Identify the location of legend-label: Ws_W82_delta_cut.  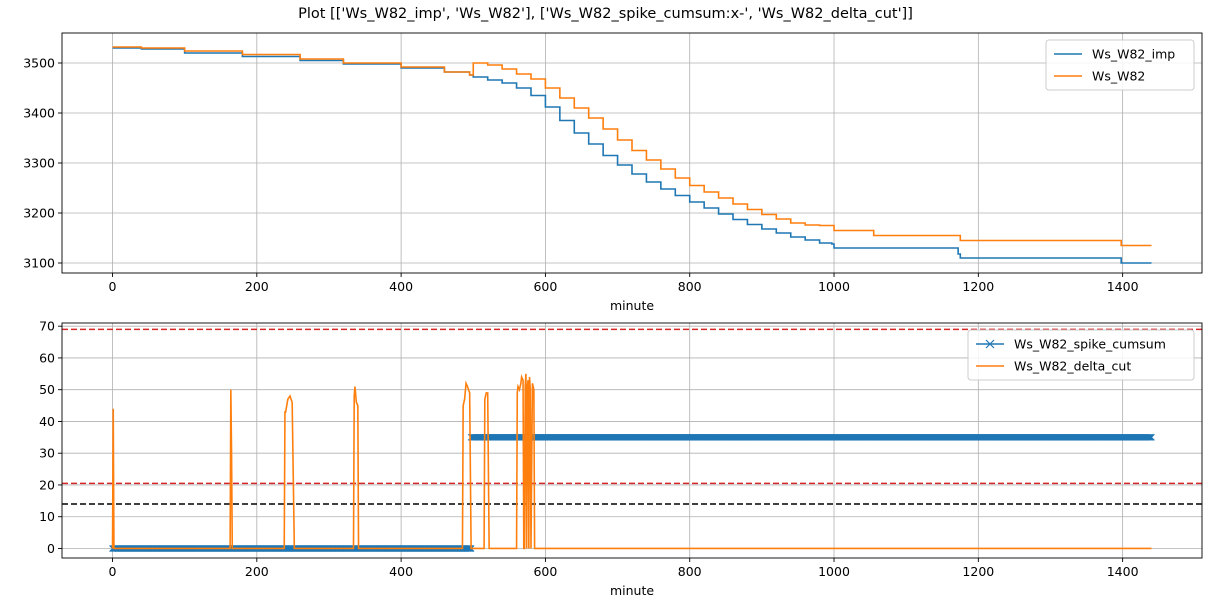
(1072, 366).